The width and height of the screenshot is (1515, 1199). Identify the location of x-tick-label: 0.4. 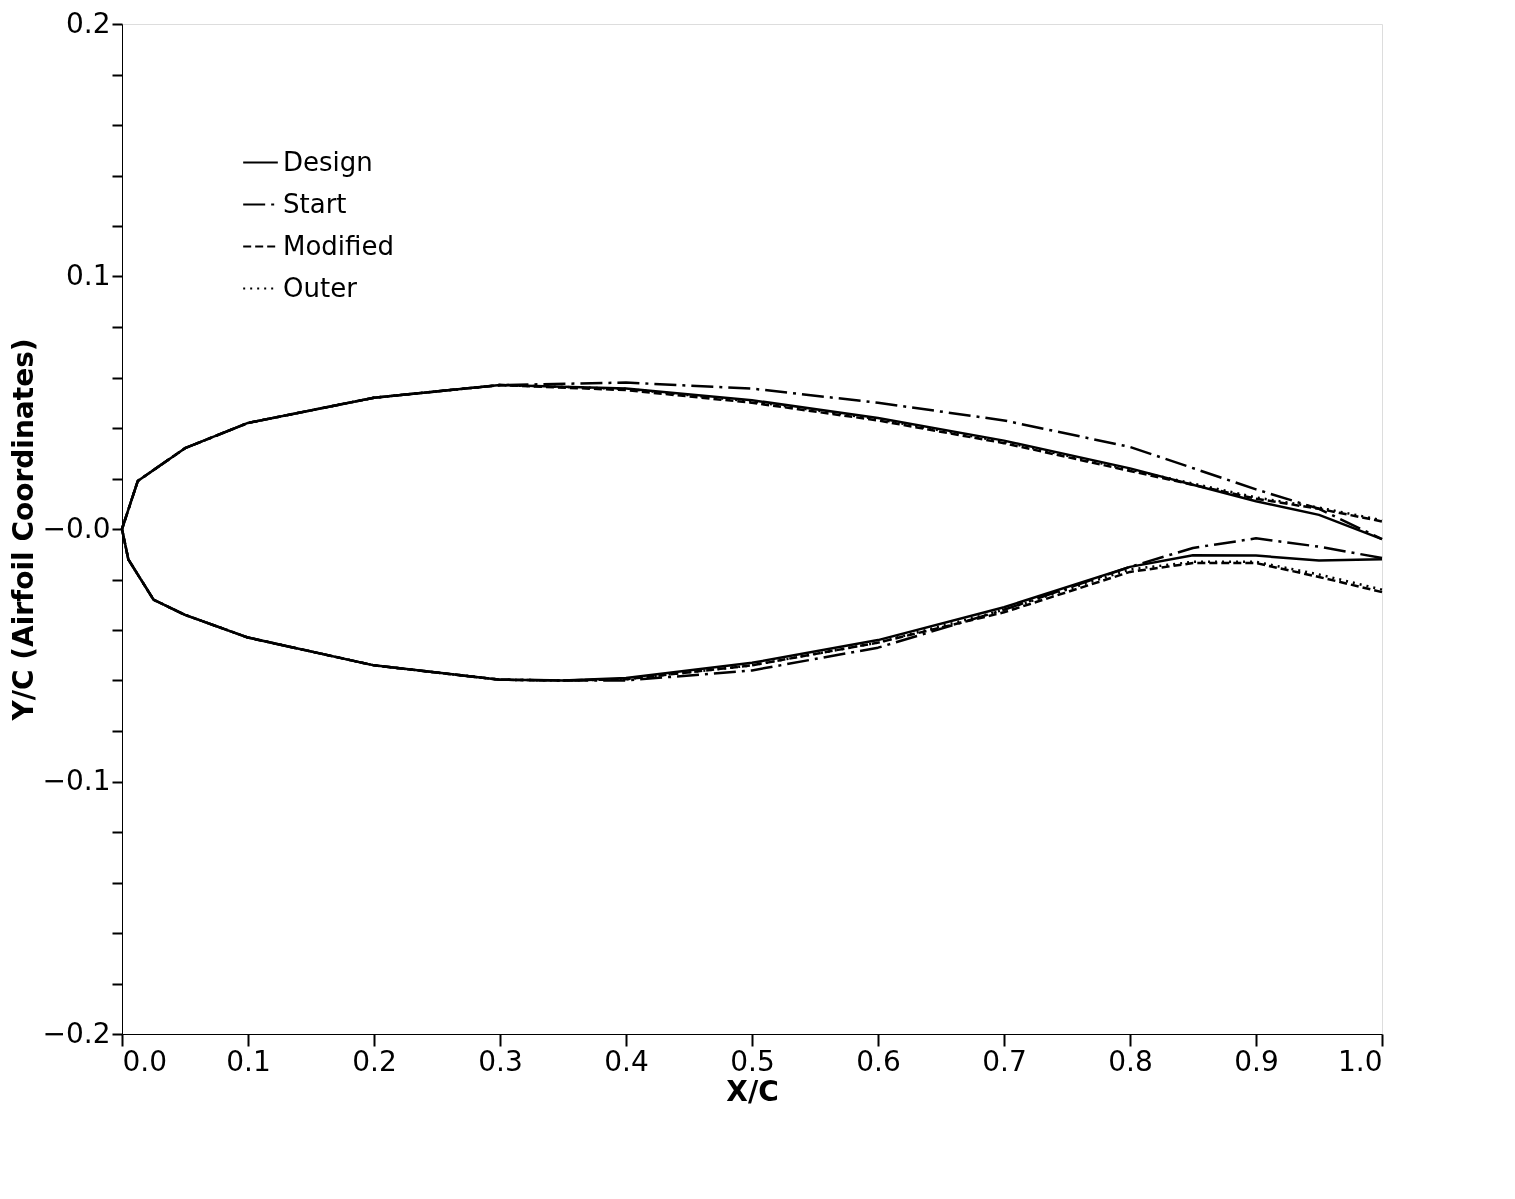
(626, 1061).